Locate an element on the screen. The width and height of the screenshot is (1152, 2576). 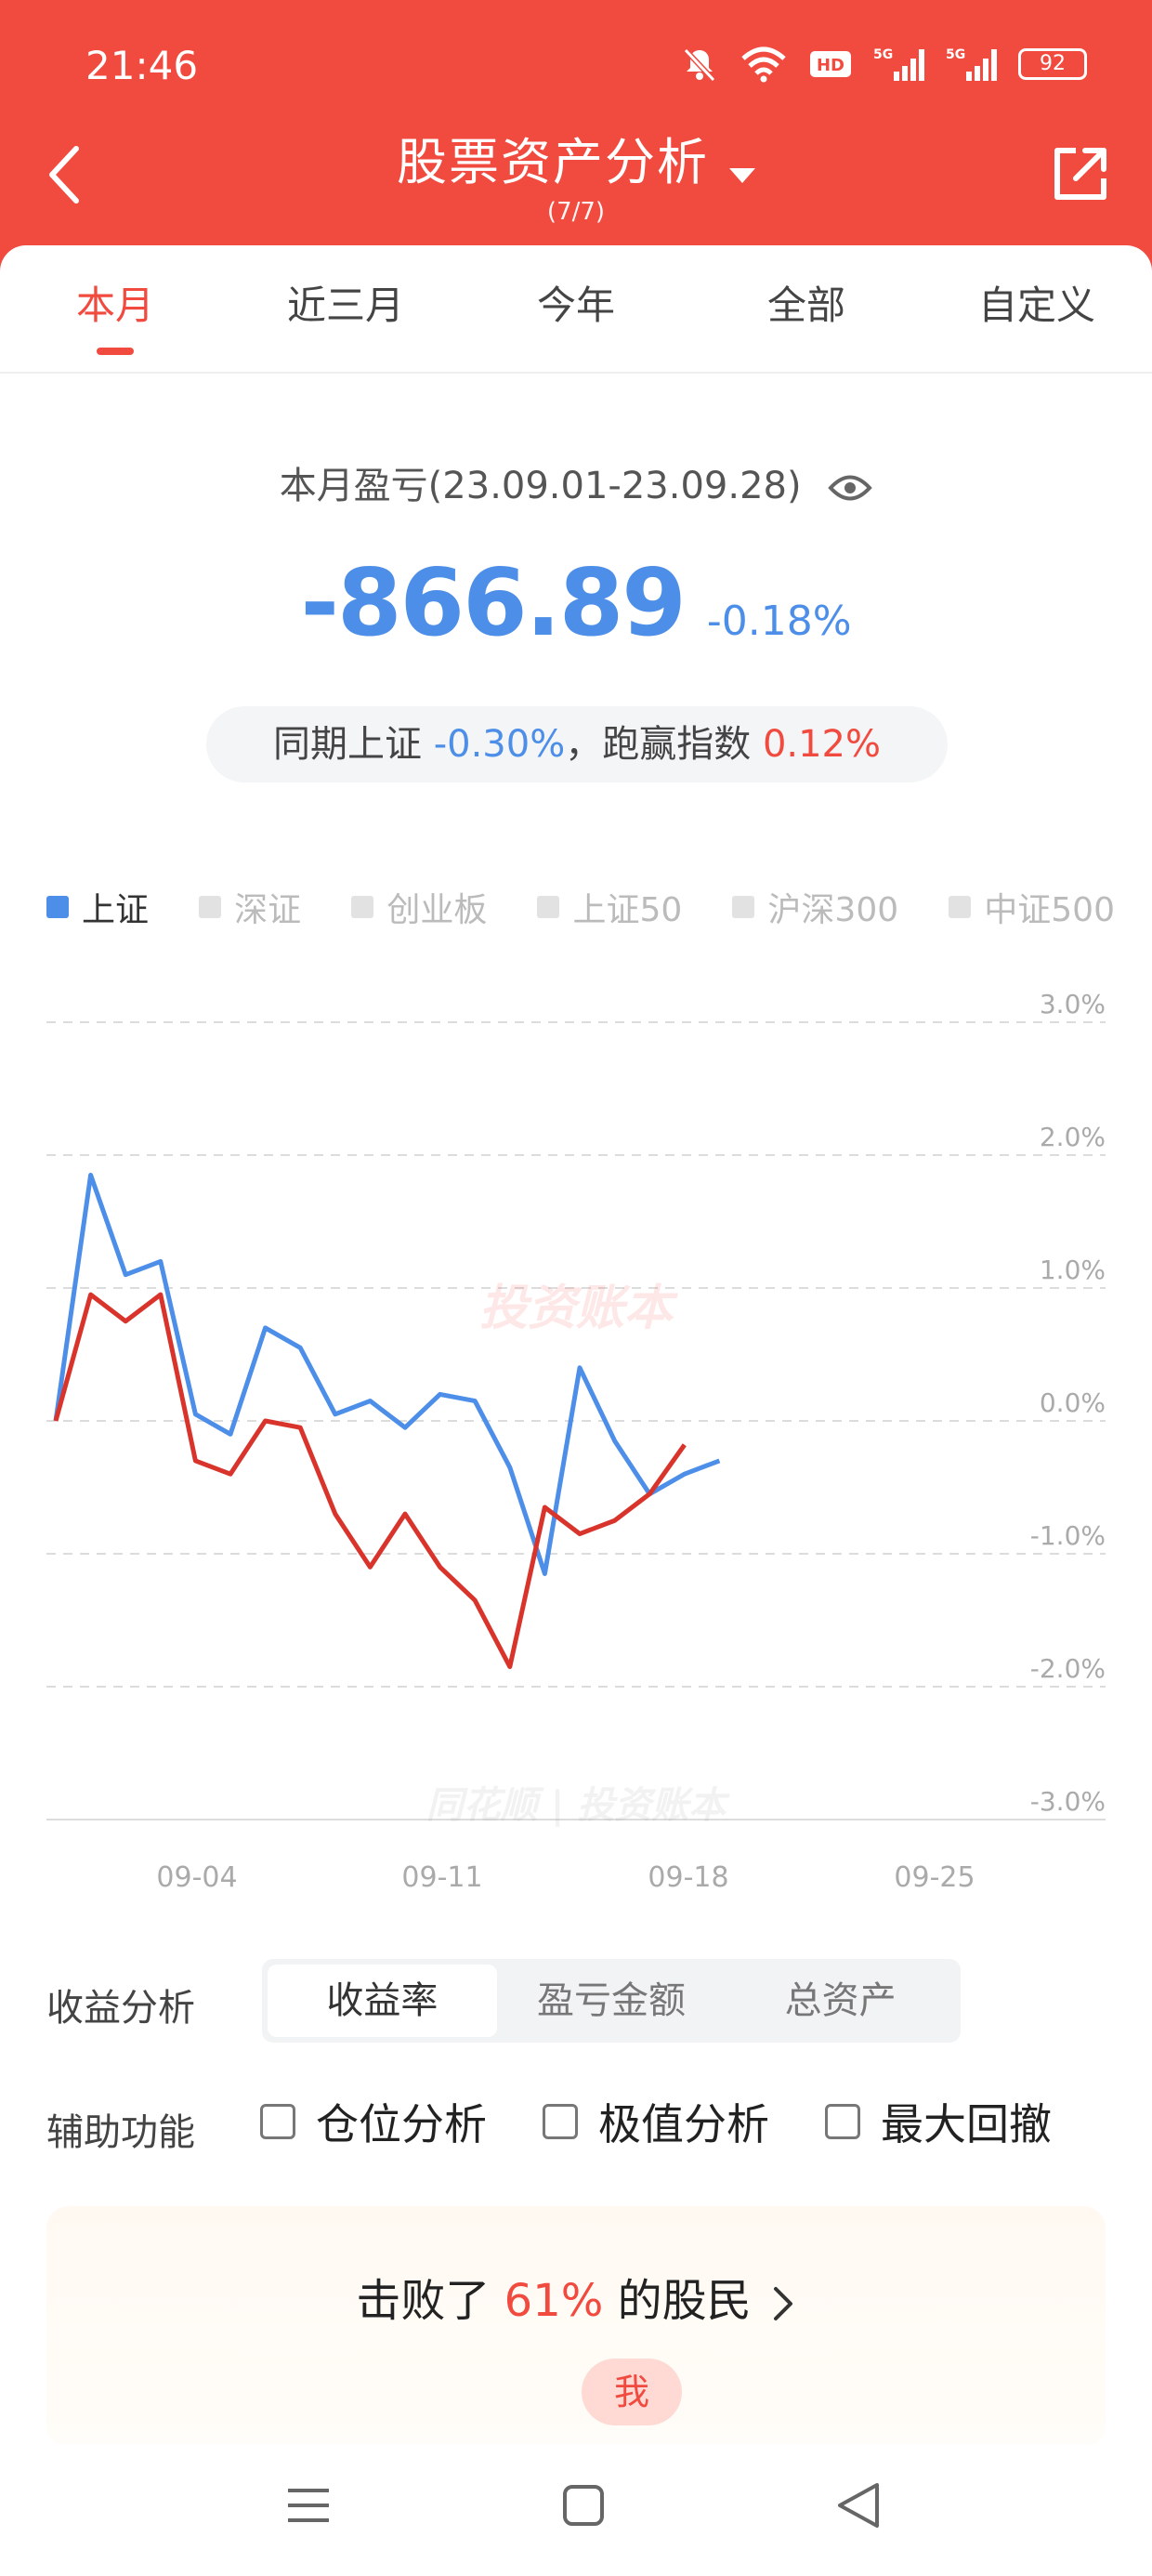
legend-cyb: 创业板 is located at coordinates (419, 907).